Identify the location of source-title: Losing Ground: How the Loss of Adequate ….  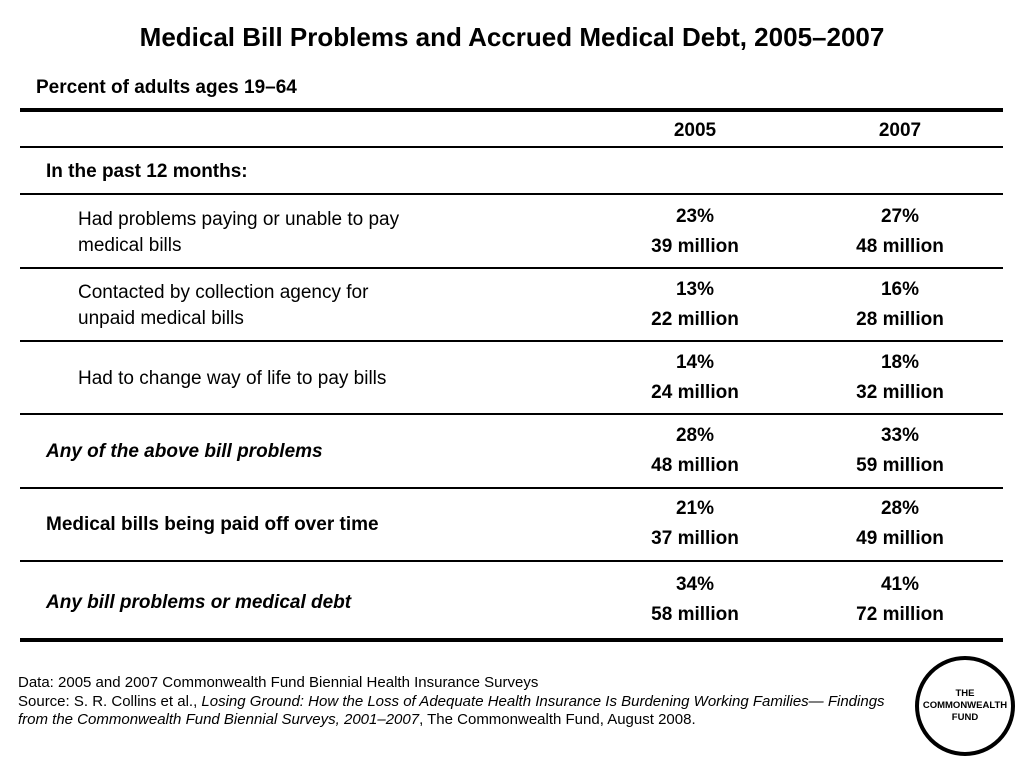
(451, 710).